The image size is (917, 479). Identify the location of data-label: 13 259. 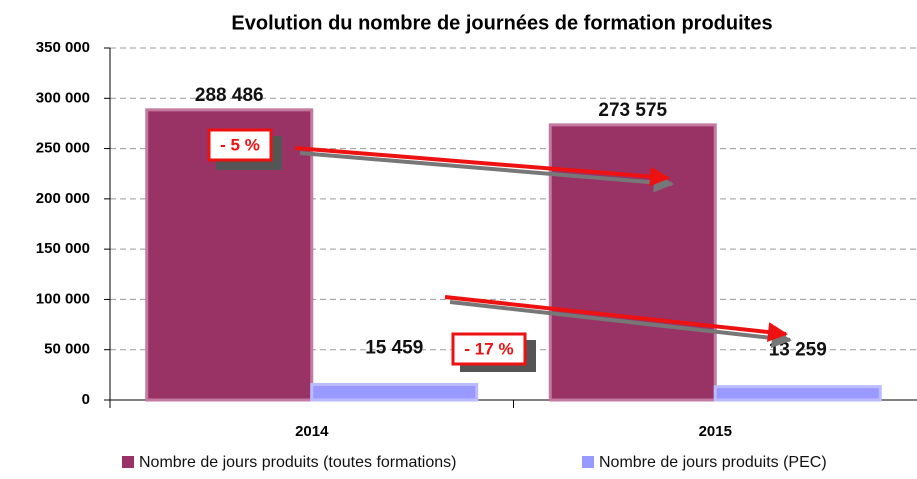
(798, 350).